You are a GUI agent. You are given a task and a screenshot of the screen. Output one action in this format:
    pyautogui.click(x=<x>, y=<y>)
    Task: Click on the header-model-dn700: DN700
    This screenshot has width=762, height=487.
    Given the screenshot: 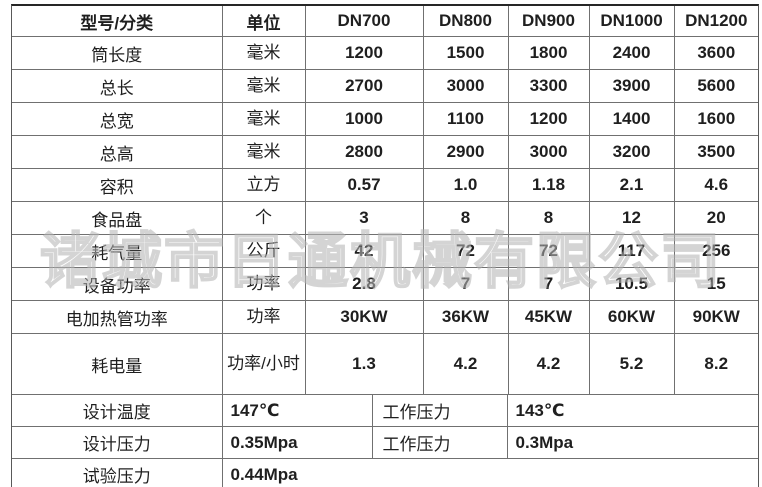 What is the action you would take?
    pyautogui.click(x=364, y=21)
    